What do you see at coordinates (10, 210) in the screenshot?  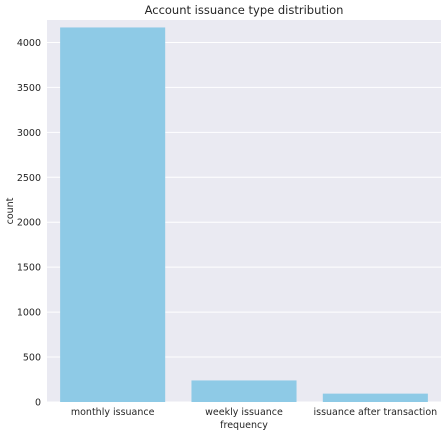 I see `y-axis-label: count` at bounding box center [10, 210].